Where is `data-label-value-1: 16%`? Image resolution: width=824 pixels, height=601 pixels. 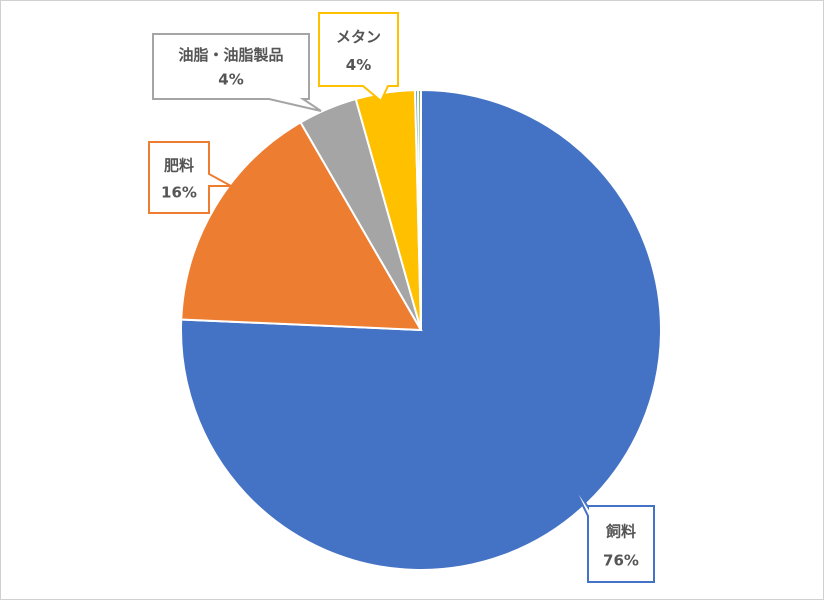
data-label-value-1: 16% is located at coordinates (179, 192).